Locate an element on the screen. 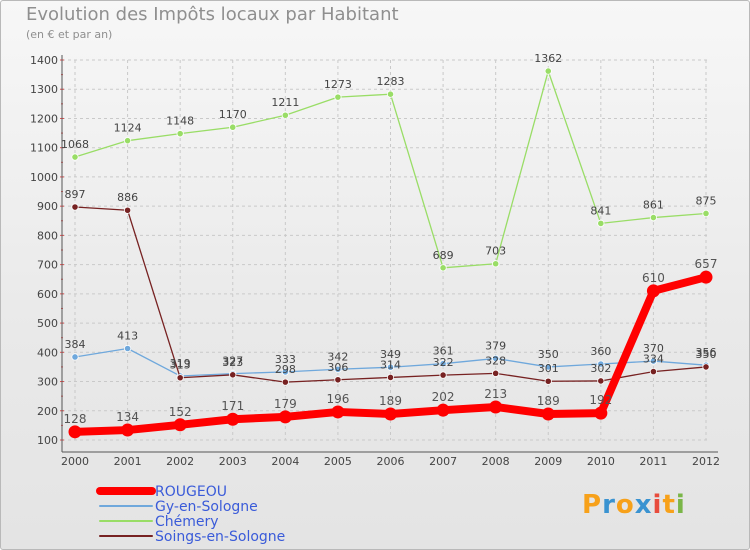 This screenshot has height=550, width=750. x-tick-label: 2003 is located at coordinates (233, 461).